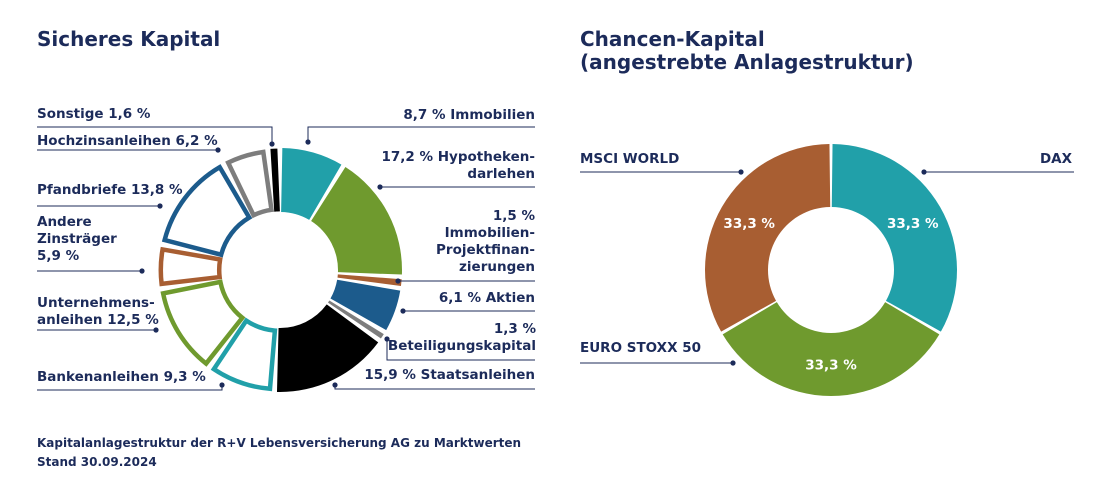 The height and width of the screenshot is (499, 1110). I want to click on label-immobilien-line: 8,7 % Immobilien, so click(469, 115).